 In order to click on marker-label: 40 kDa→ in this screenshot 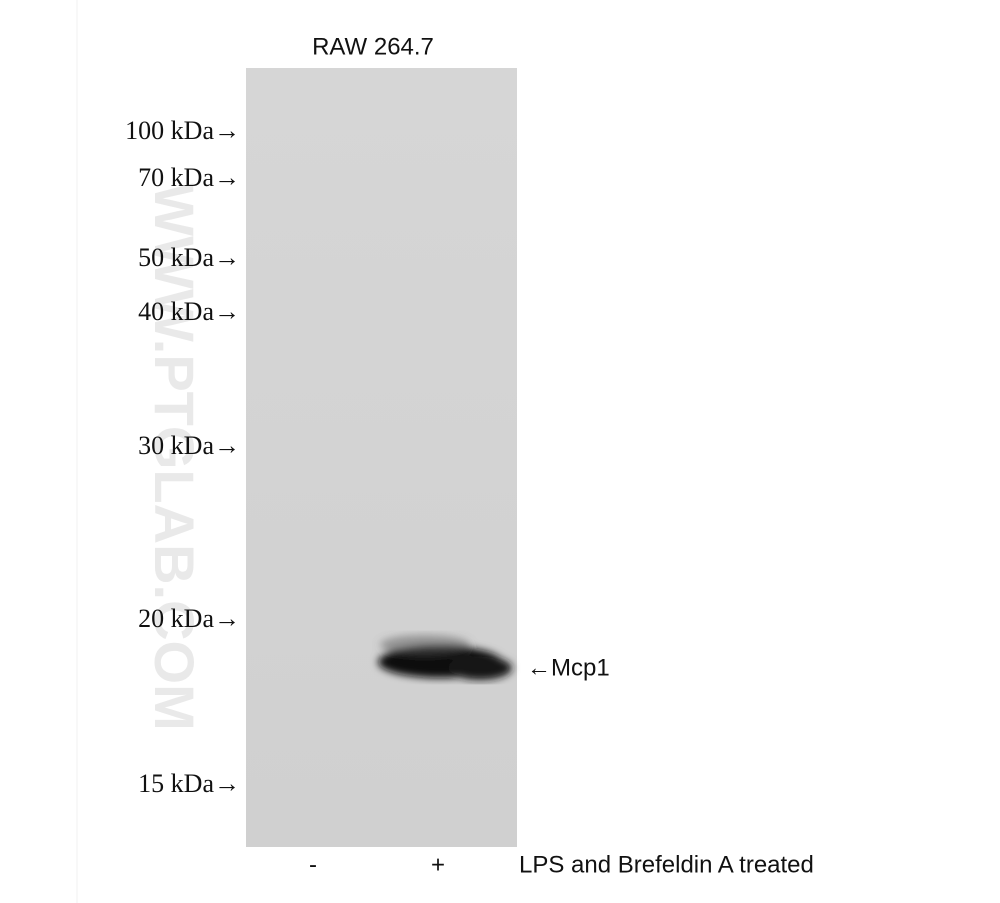, I will do `click(189, 311)`.